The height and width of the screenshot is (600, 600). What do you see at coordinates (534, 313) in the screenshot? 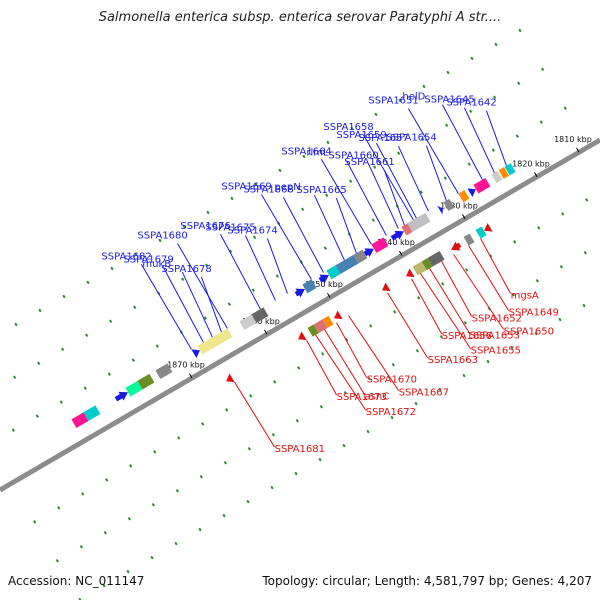
I see `reverse-label: SSPA1649` at bounding box center [534, 313].